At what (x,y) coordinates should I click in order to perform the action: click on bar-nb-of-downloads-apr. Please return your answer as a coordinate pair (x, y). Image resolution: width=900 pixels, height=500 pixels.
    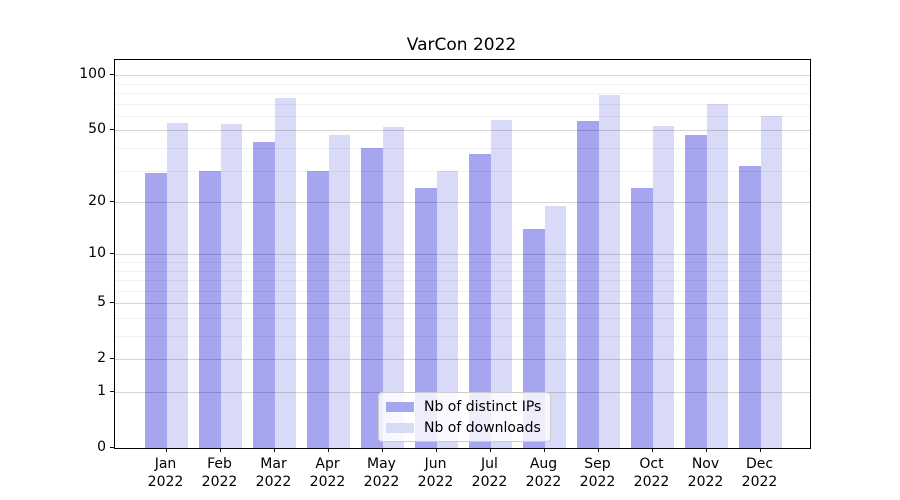
    Looking at the image, I should click on (339, 291).